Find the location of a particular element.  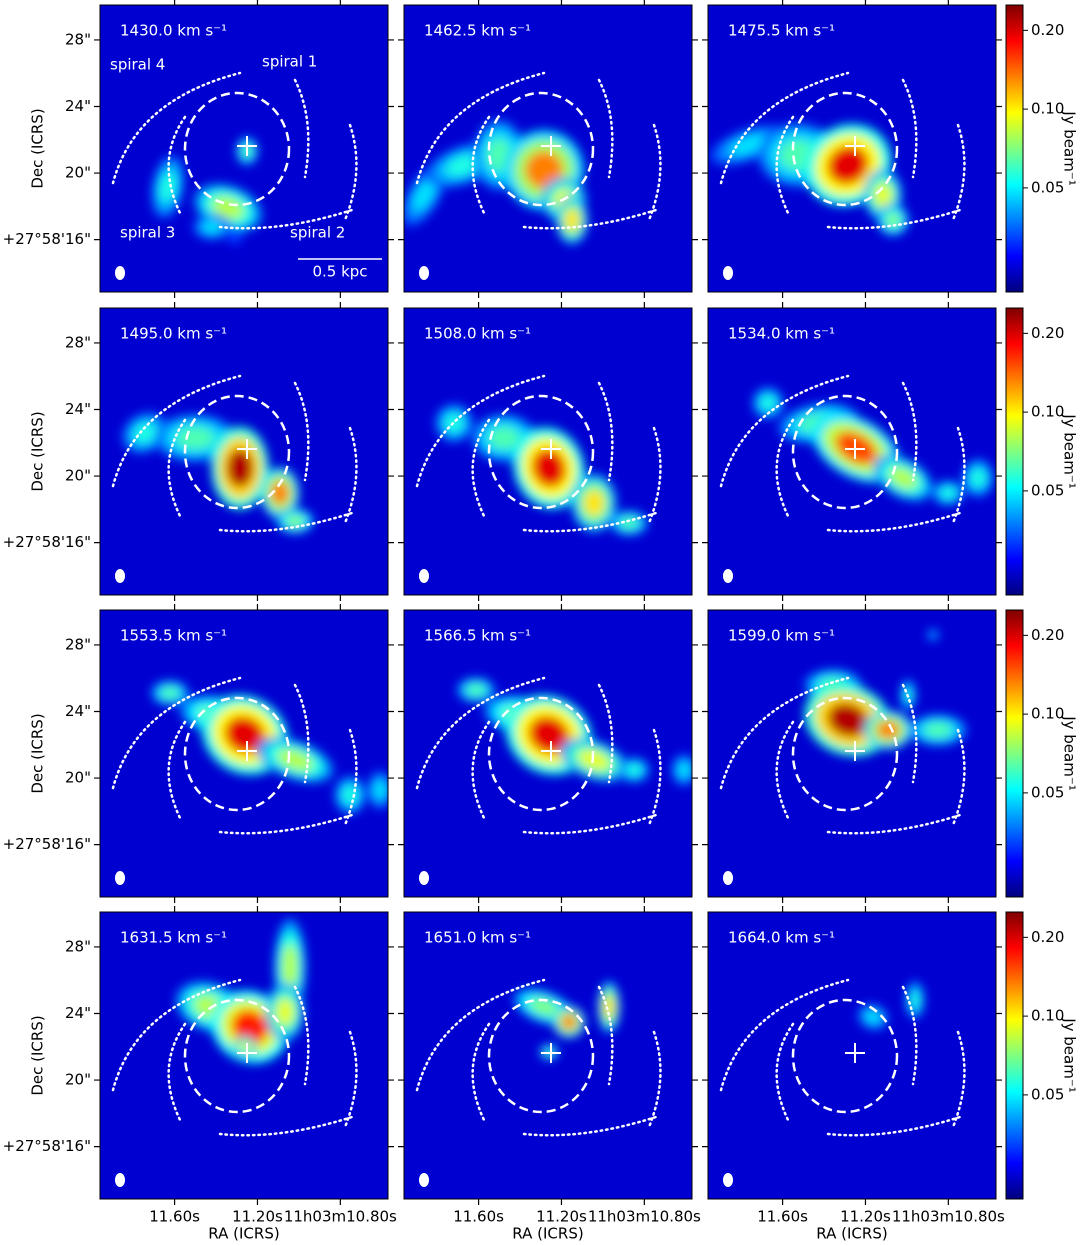

panel: 1534.0 km s⁻¹ 0.05 0.10 0.20 Jy beam⁻¹ is located at coordinates (890, 451).